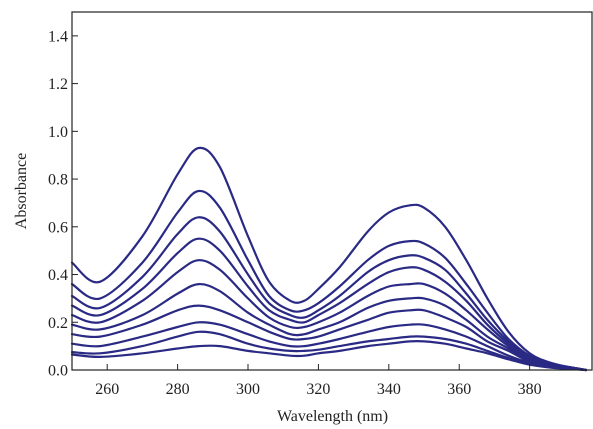  I want to click on x-tick-label: 260, so click(107, 389).